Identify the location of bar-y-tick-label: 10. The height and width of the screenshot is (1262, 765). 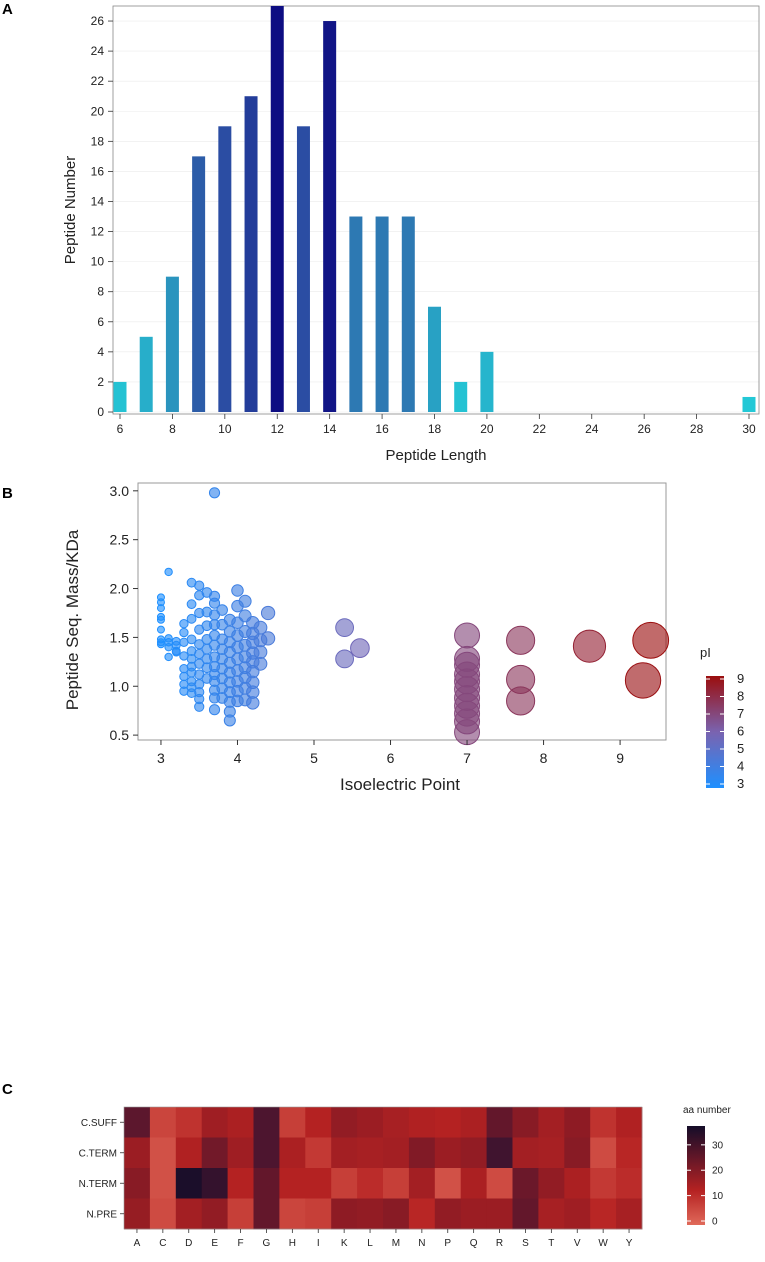
(98, 262).